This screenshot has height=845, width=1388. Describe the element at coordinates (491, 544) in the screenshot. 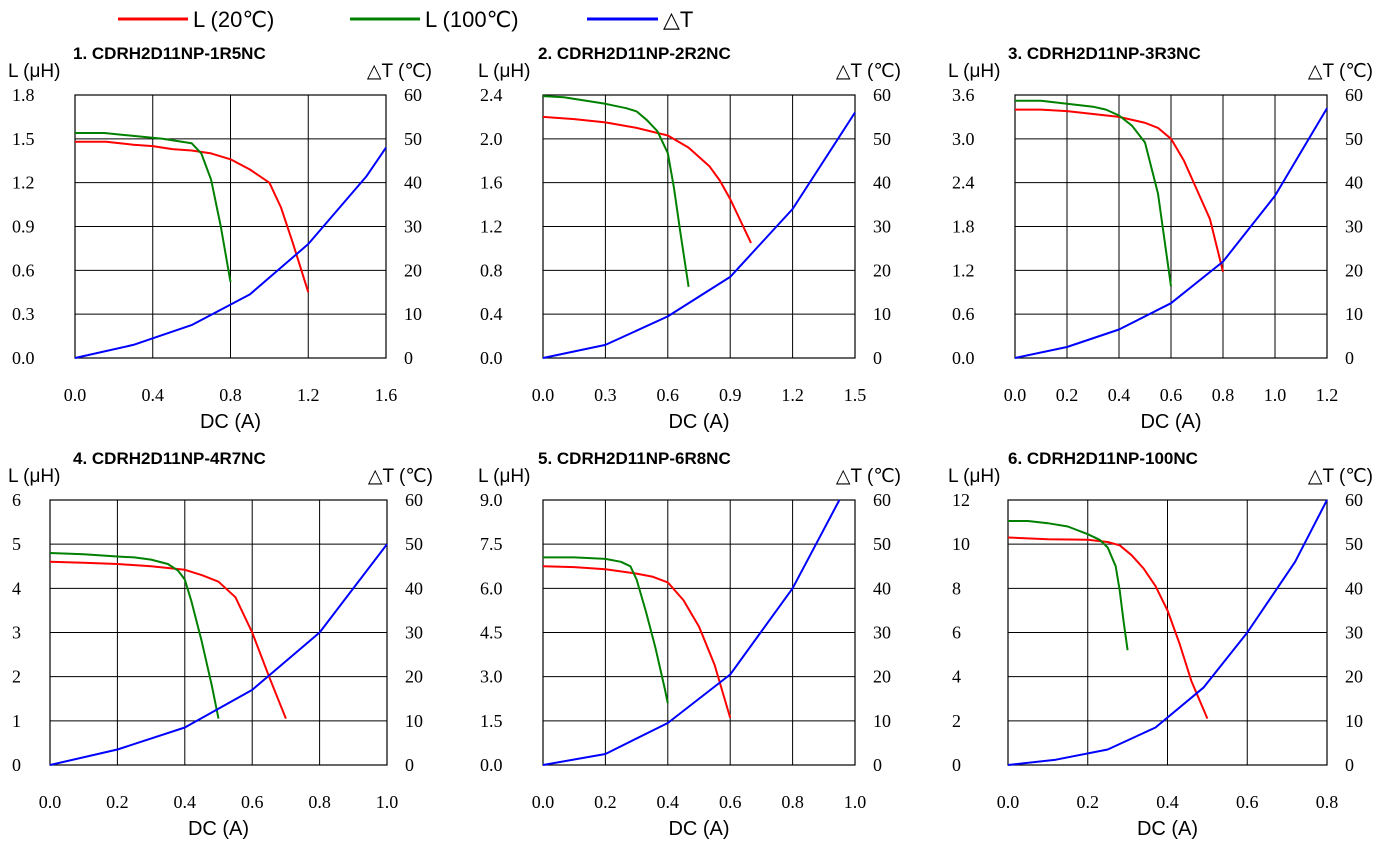

I see `y-tick-label: 7.5` at that location.